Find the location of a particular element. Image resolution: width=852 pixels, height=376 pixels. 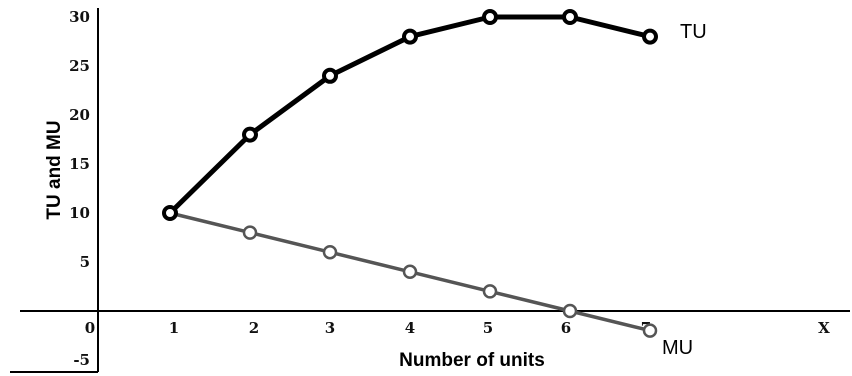

y-tick-label: 30 is located at coordinates (79, 17).